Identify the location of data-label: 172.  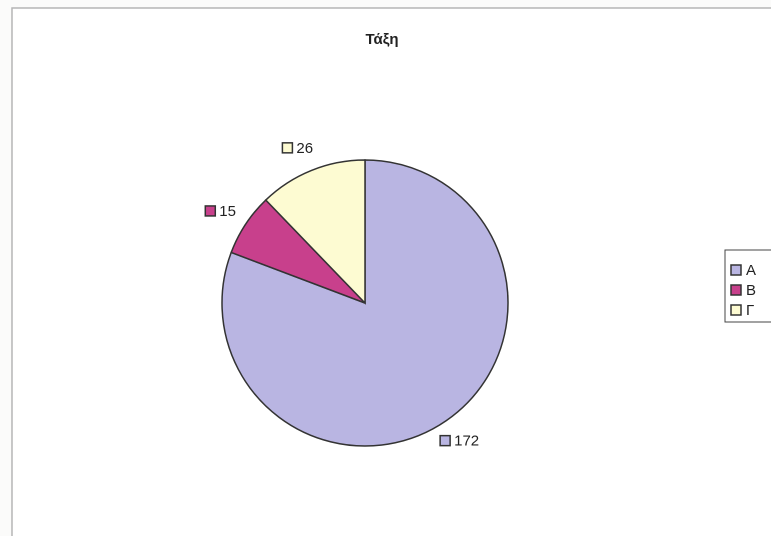
(466, 441).